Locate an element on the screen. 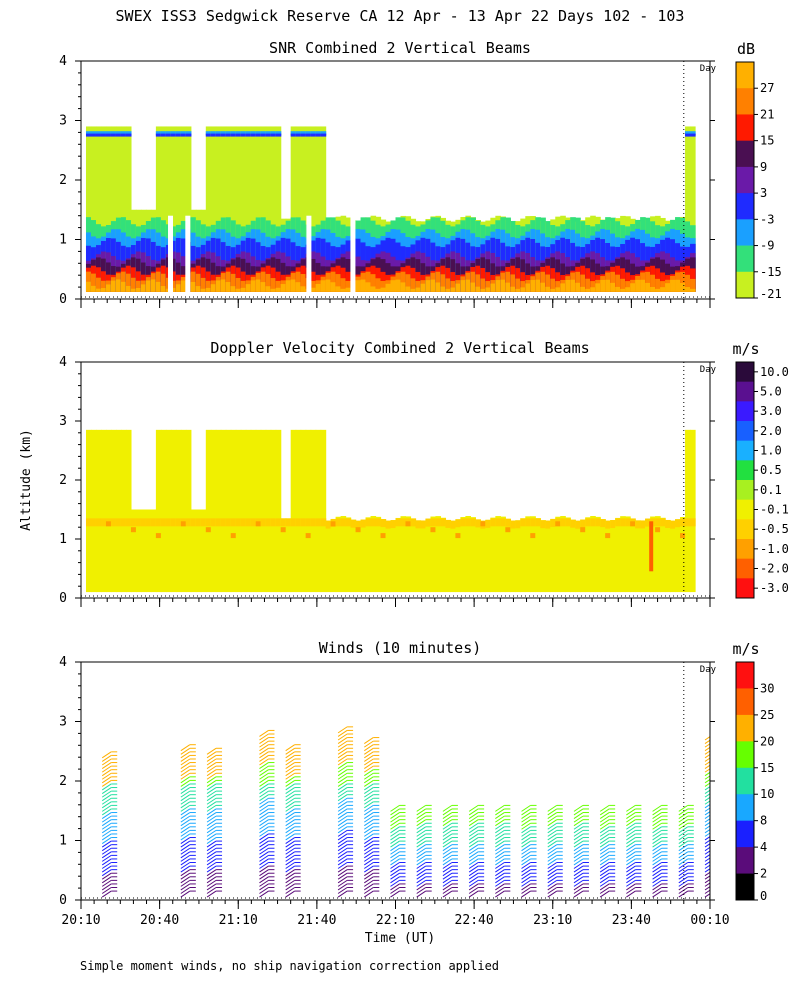 Image resolution: width=800 pixels, height=1004 pixels. colorbar-0: 27 21 15 9 3 -3 -9 -15 -21 dB is located at coordinates (758, 170).